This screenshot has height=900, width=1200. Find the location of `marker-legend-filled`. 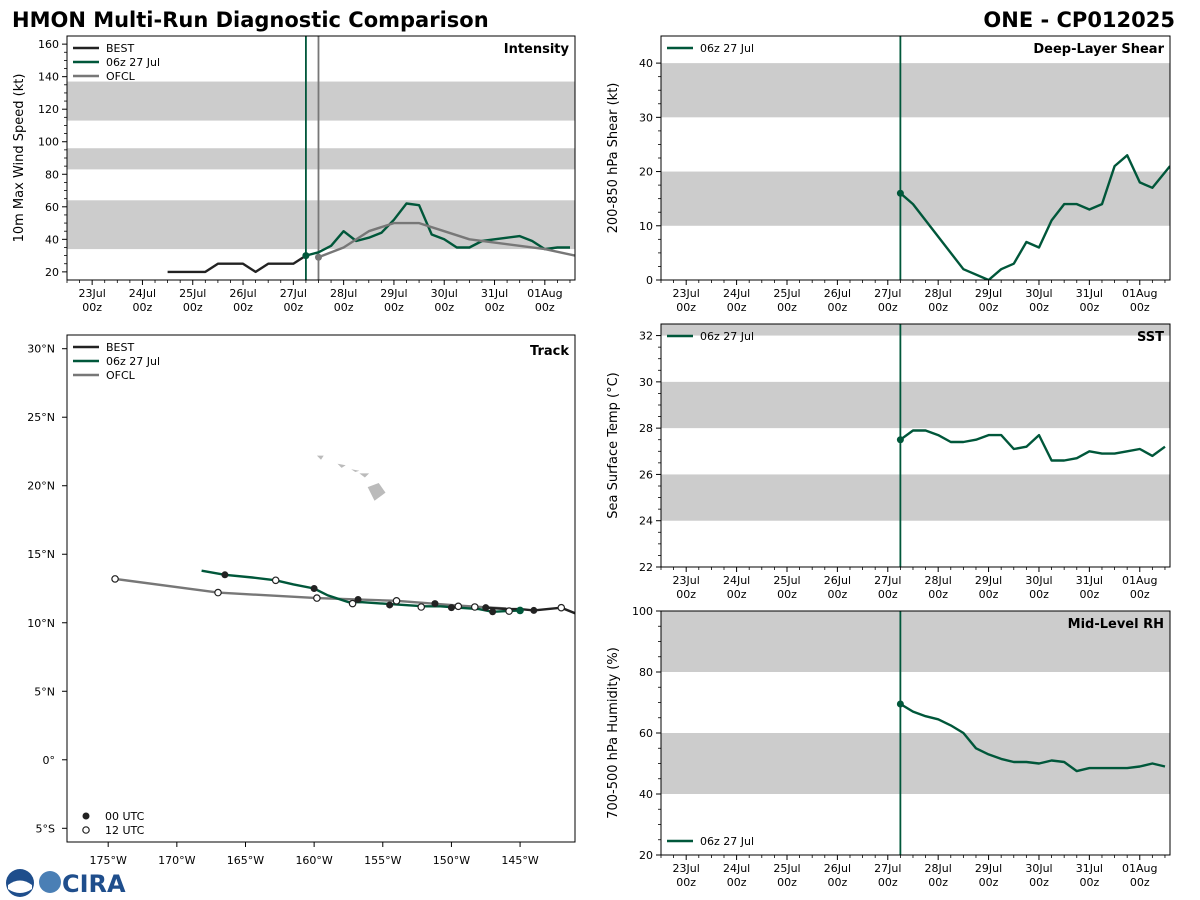

marker-legend-filled is located at coordinates (86, 816).